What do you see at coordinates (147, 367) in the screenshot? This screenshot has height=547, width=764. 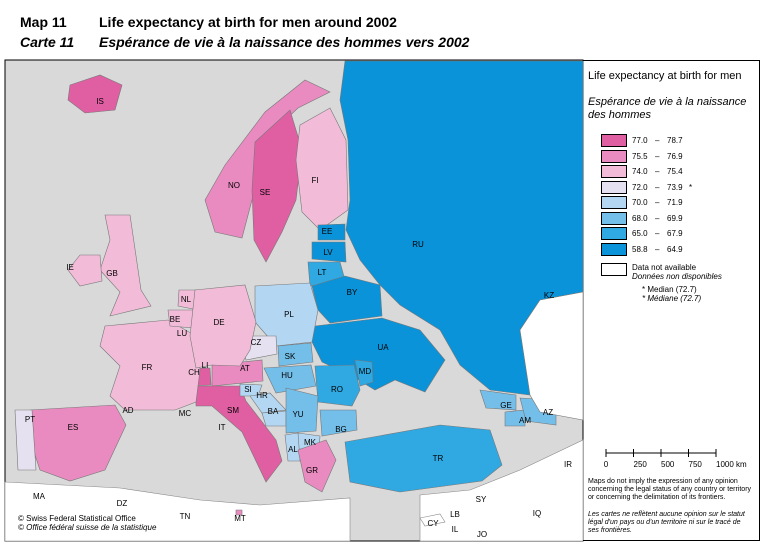 I see `country-label: FR` at bounding box center [147, 367].